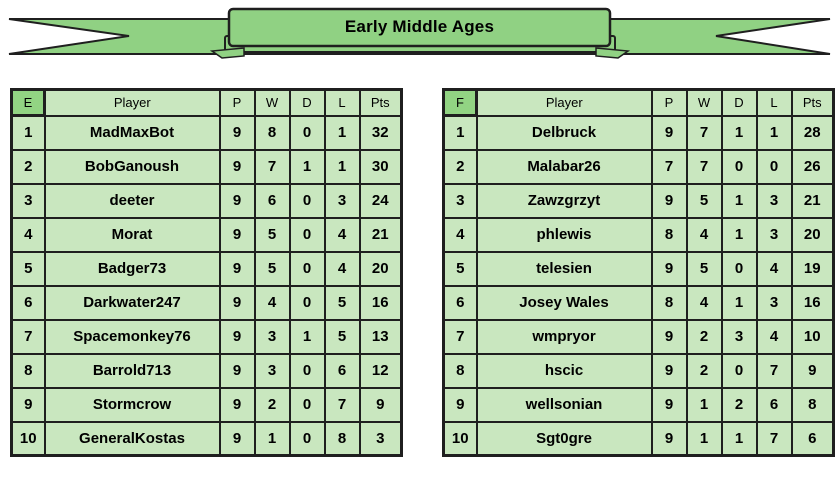 The width and height of the screenshot is (839, 484). What do you see at coordinates (564, 268) in the screenshot?
I see `player-cell: telesien` at bounding box center [564, 268].